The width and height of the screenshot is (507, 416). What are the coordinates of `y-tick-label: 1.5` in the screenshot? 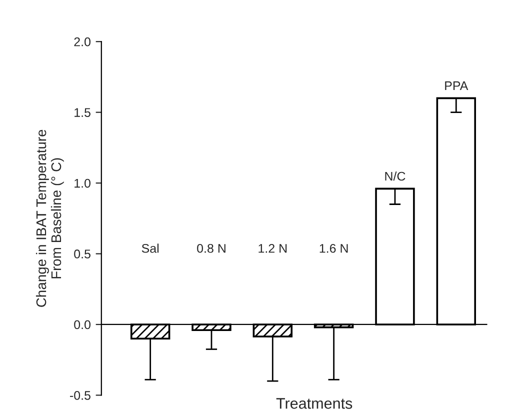 It's located at (82, 112).